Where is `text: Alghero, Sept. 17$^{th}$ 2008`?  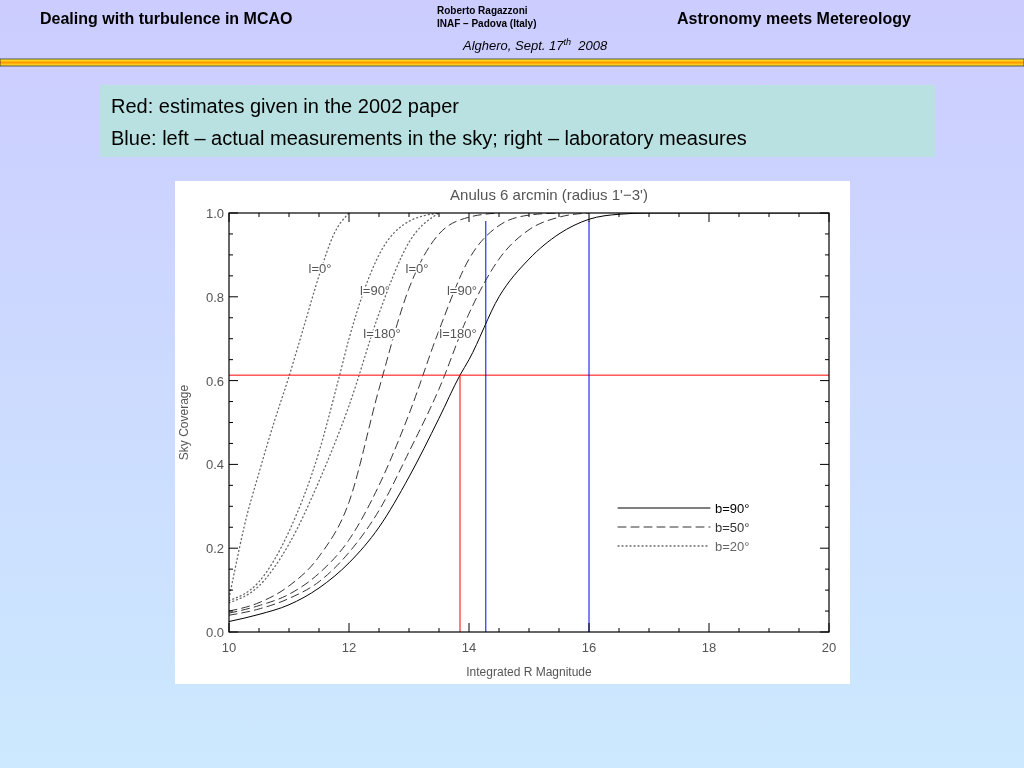 text: Alghero, Sept. 17$^{th}$ 2008 is located at coordinates (535, 45).